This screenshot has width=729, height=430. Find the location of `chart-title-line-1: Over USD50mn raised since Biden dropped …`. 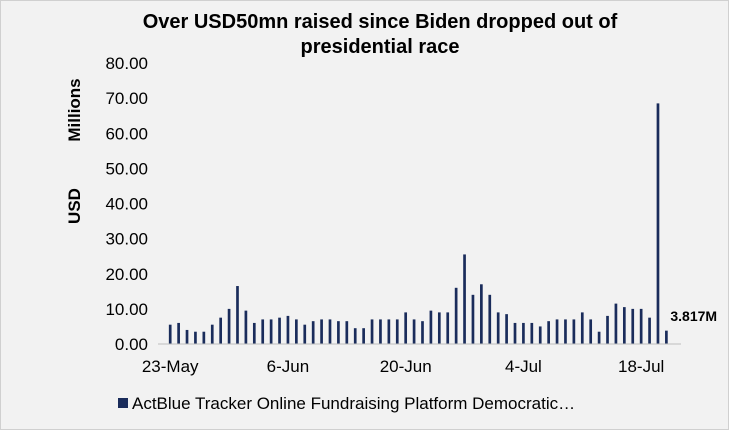

chart-title-line-1: Over USD50mn raised since Biden dropped … is located at coordinates (380, 22).